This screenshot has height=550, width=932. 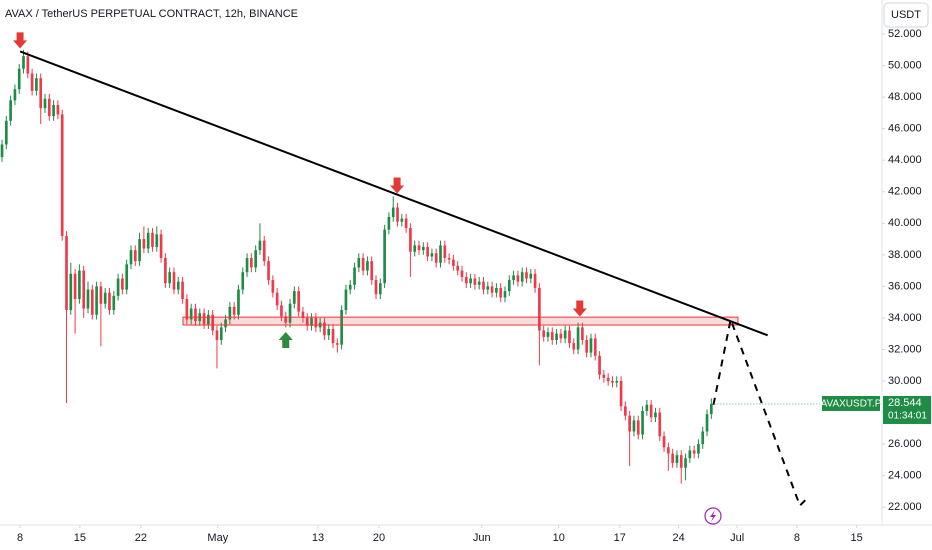 What do you see at coordinates (760, 411) in the screenshot?
I see `projection-path` at bounding box center [760, 411].